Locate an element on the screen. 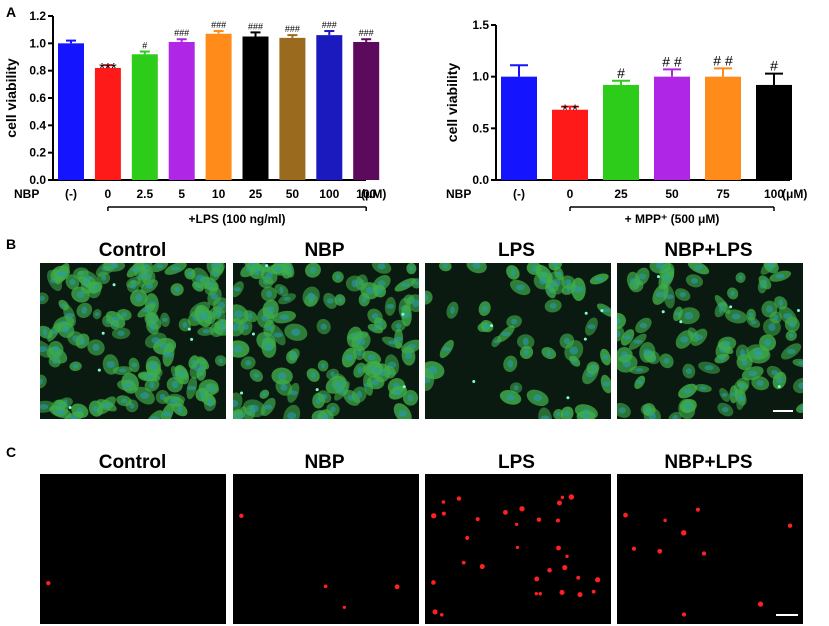 The height and width of the screenshot is (626, 829). significance-label-1: *** is located at coordinates (108, 68).